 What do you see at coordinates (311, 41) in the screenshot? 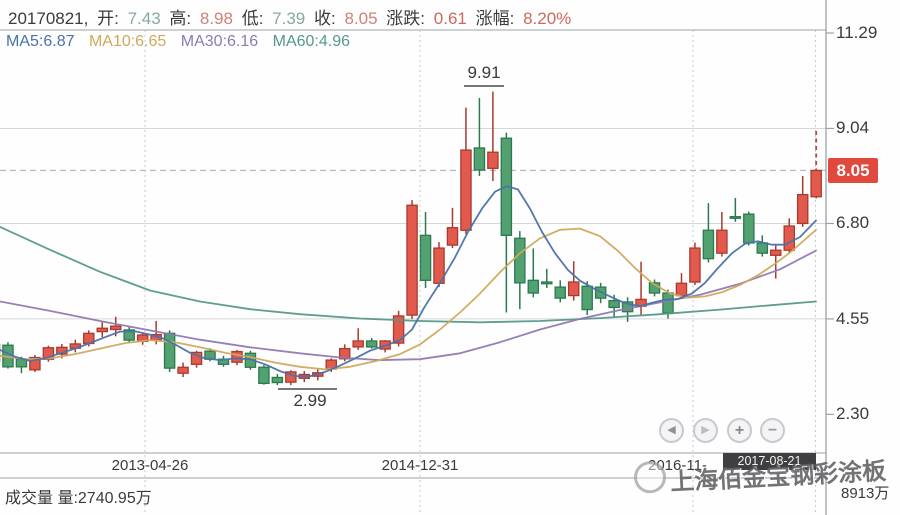
I see `ma60-label: MA60:4.96` at bounding box center [311, 41].